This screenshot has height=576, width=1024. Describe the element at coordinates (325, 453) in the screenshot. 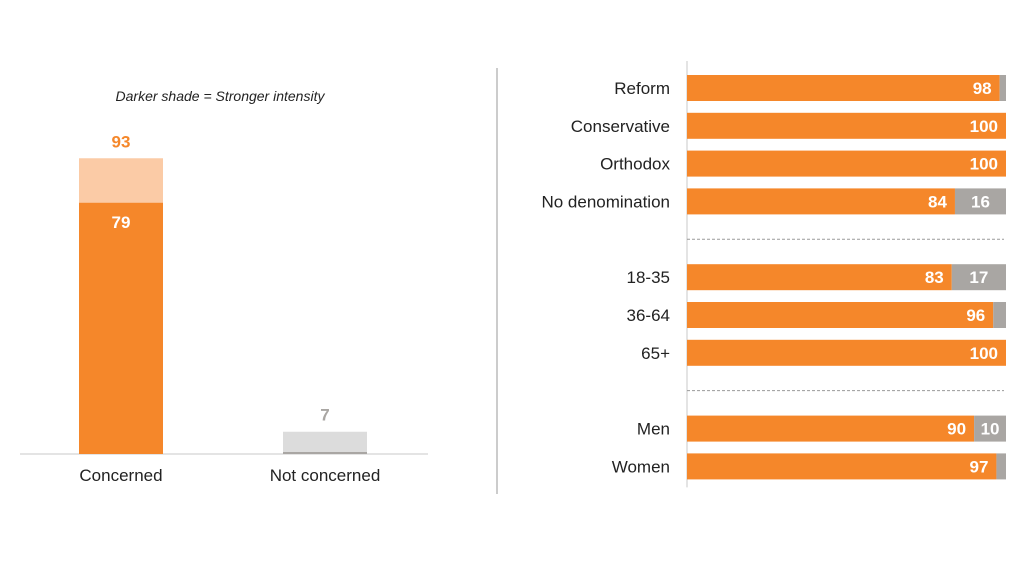

I see `bar-not-concerned-stronger` at that location.